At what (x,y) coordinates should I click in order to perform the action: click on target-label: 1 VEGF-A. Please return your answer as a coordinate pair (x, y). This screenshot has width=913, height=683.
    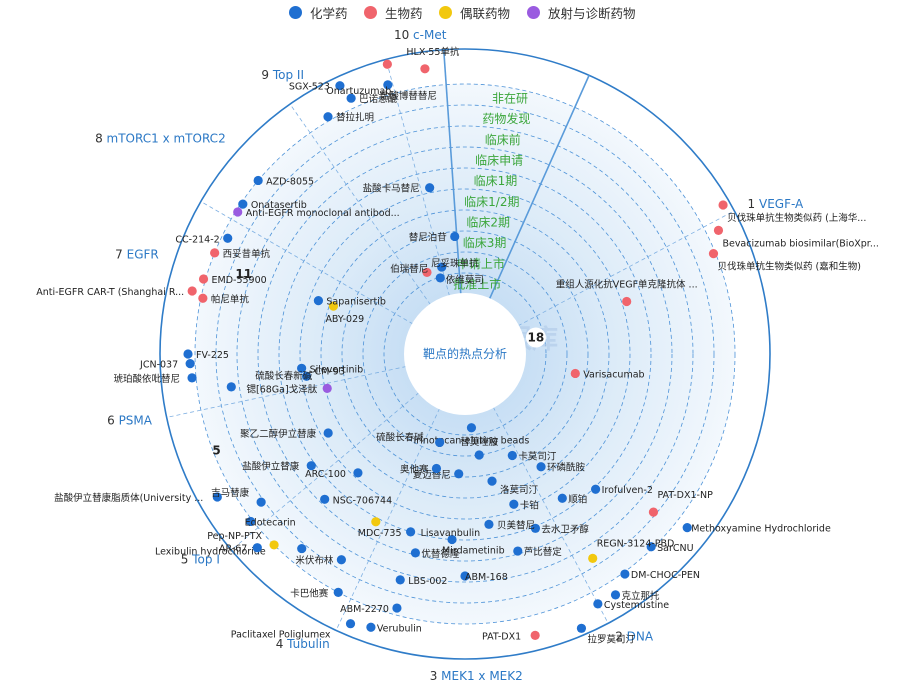
    Looking at the image, I should click on (776, 204).